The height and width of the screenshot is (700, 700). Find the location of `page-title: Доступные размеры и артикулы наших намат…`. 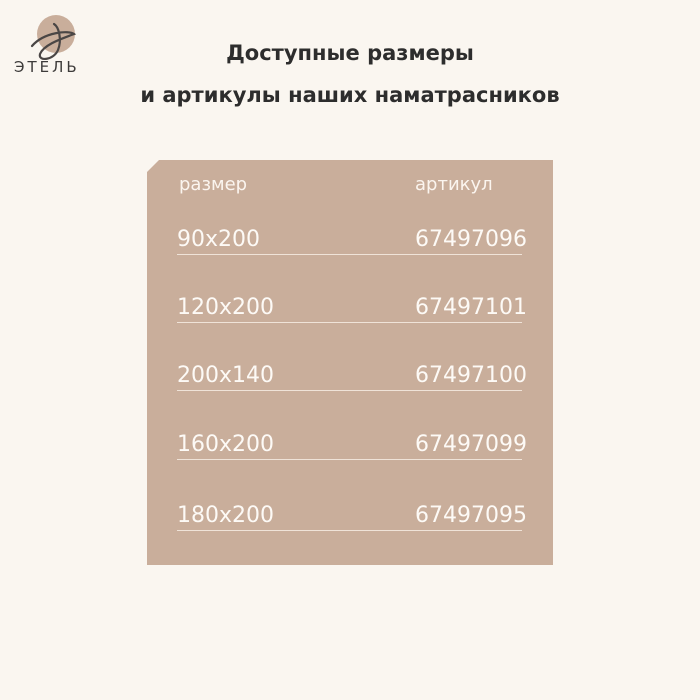

page-title: Доступные размеры и артикулы наших намат… is located at coordinates (350, 74).